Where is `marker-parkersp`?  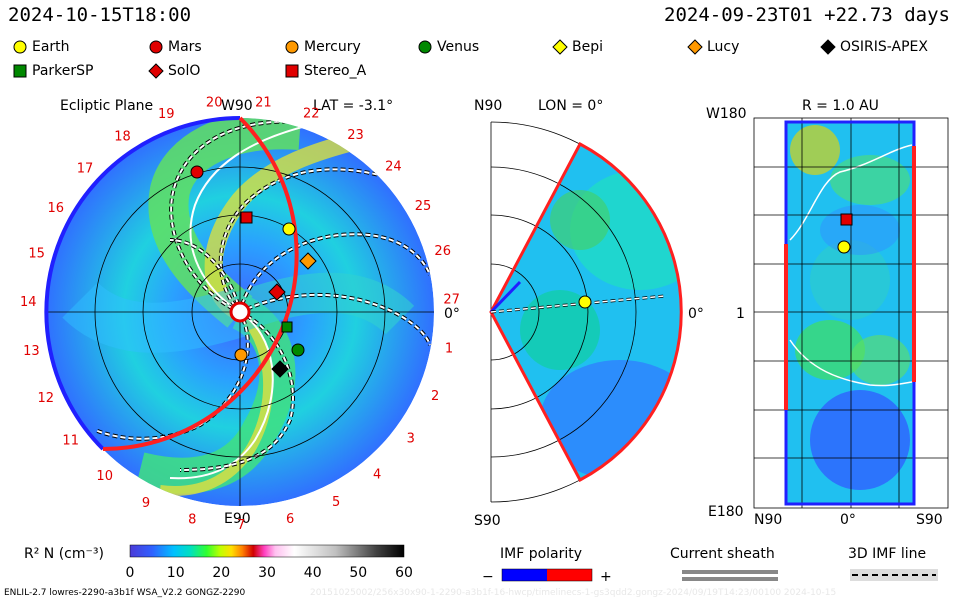 marker-parkersp is located at coordinates (287, 327).